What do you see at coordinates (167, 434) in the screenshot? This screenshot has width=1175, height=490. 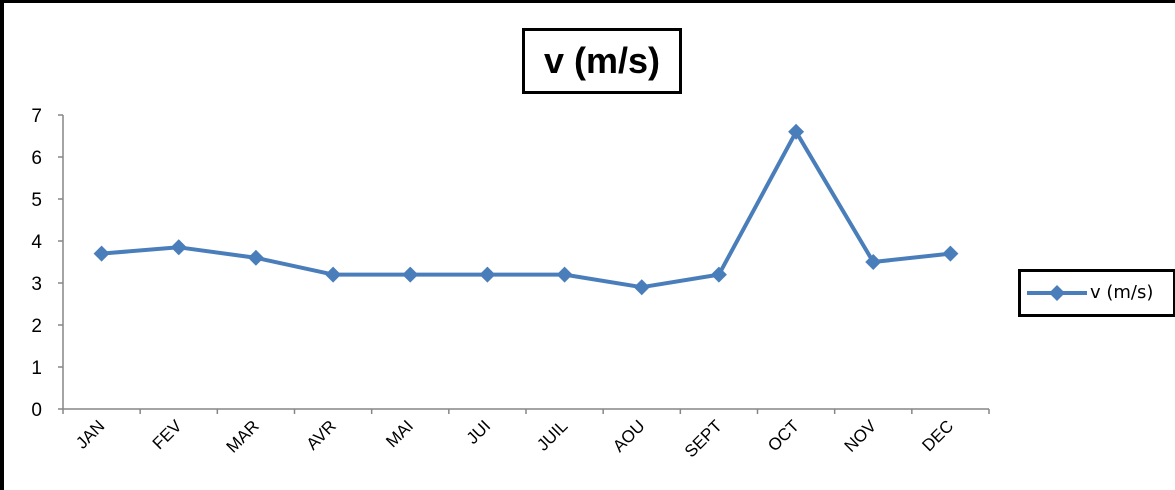 I see `x-tick-label: FEV` at bounding box center [167, 434].